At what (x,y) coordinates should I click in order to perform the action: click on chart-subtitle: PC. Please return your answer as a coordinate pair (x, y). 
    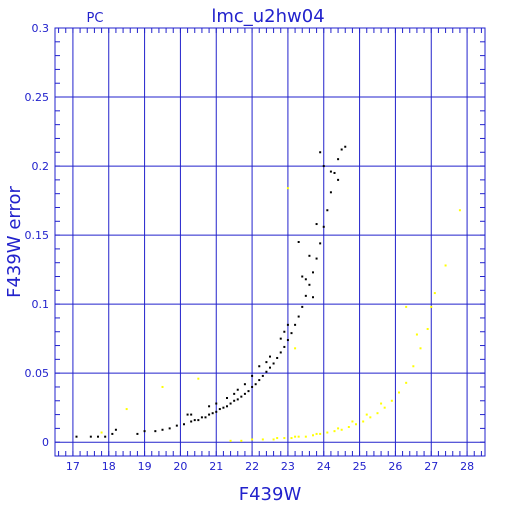
    Looking at the image, I should click on (95, 18).